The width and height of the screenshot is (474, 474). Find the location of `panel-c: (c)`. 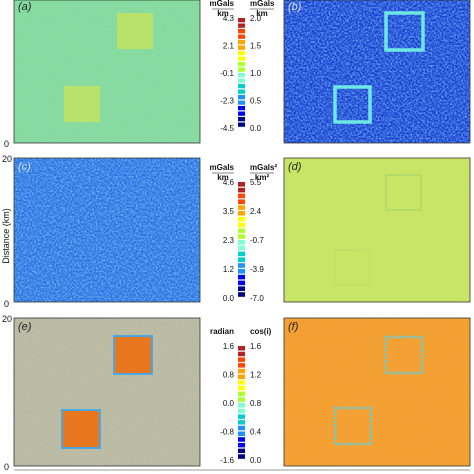

panel-c: (c) is located at coordinates (107, 230).